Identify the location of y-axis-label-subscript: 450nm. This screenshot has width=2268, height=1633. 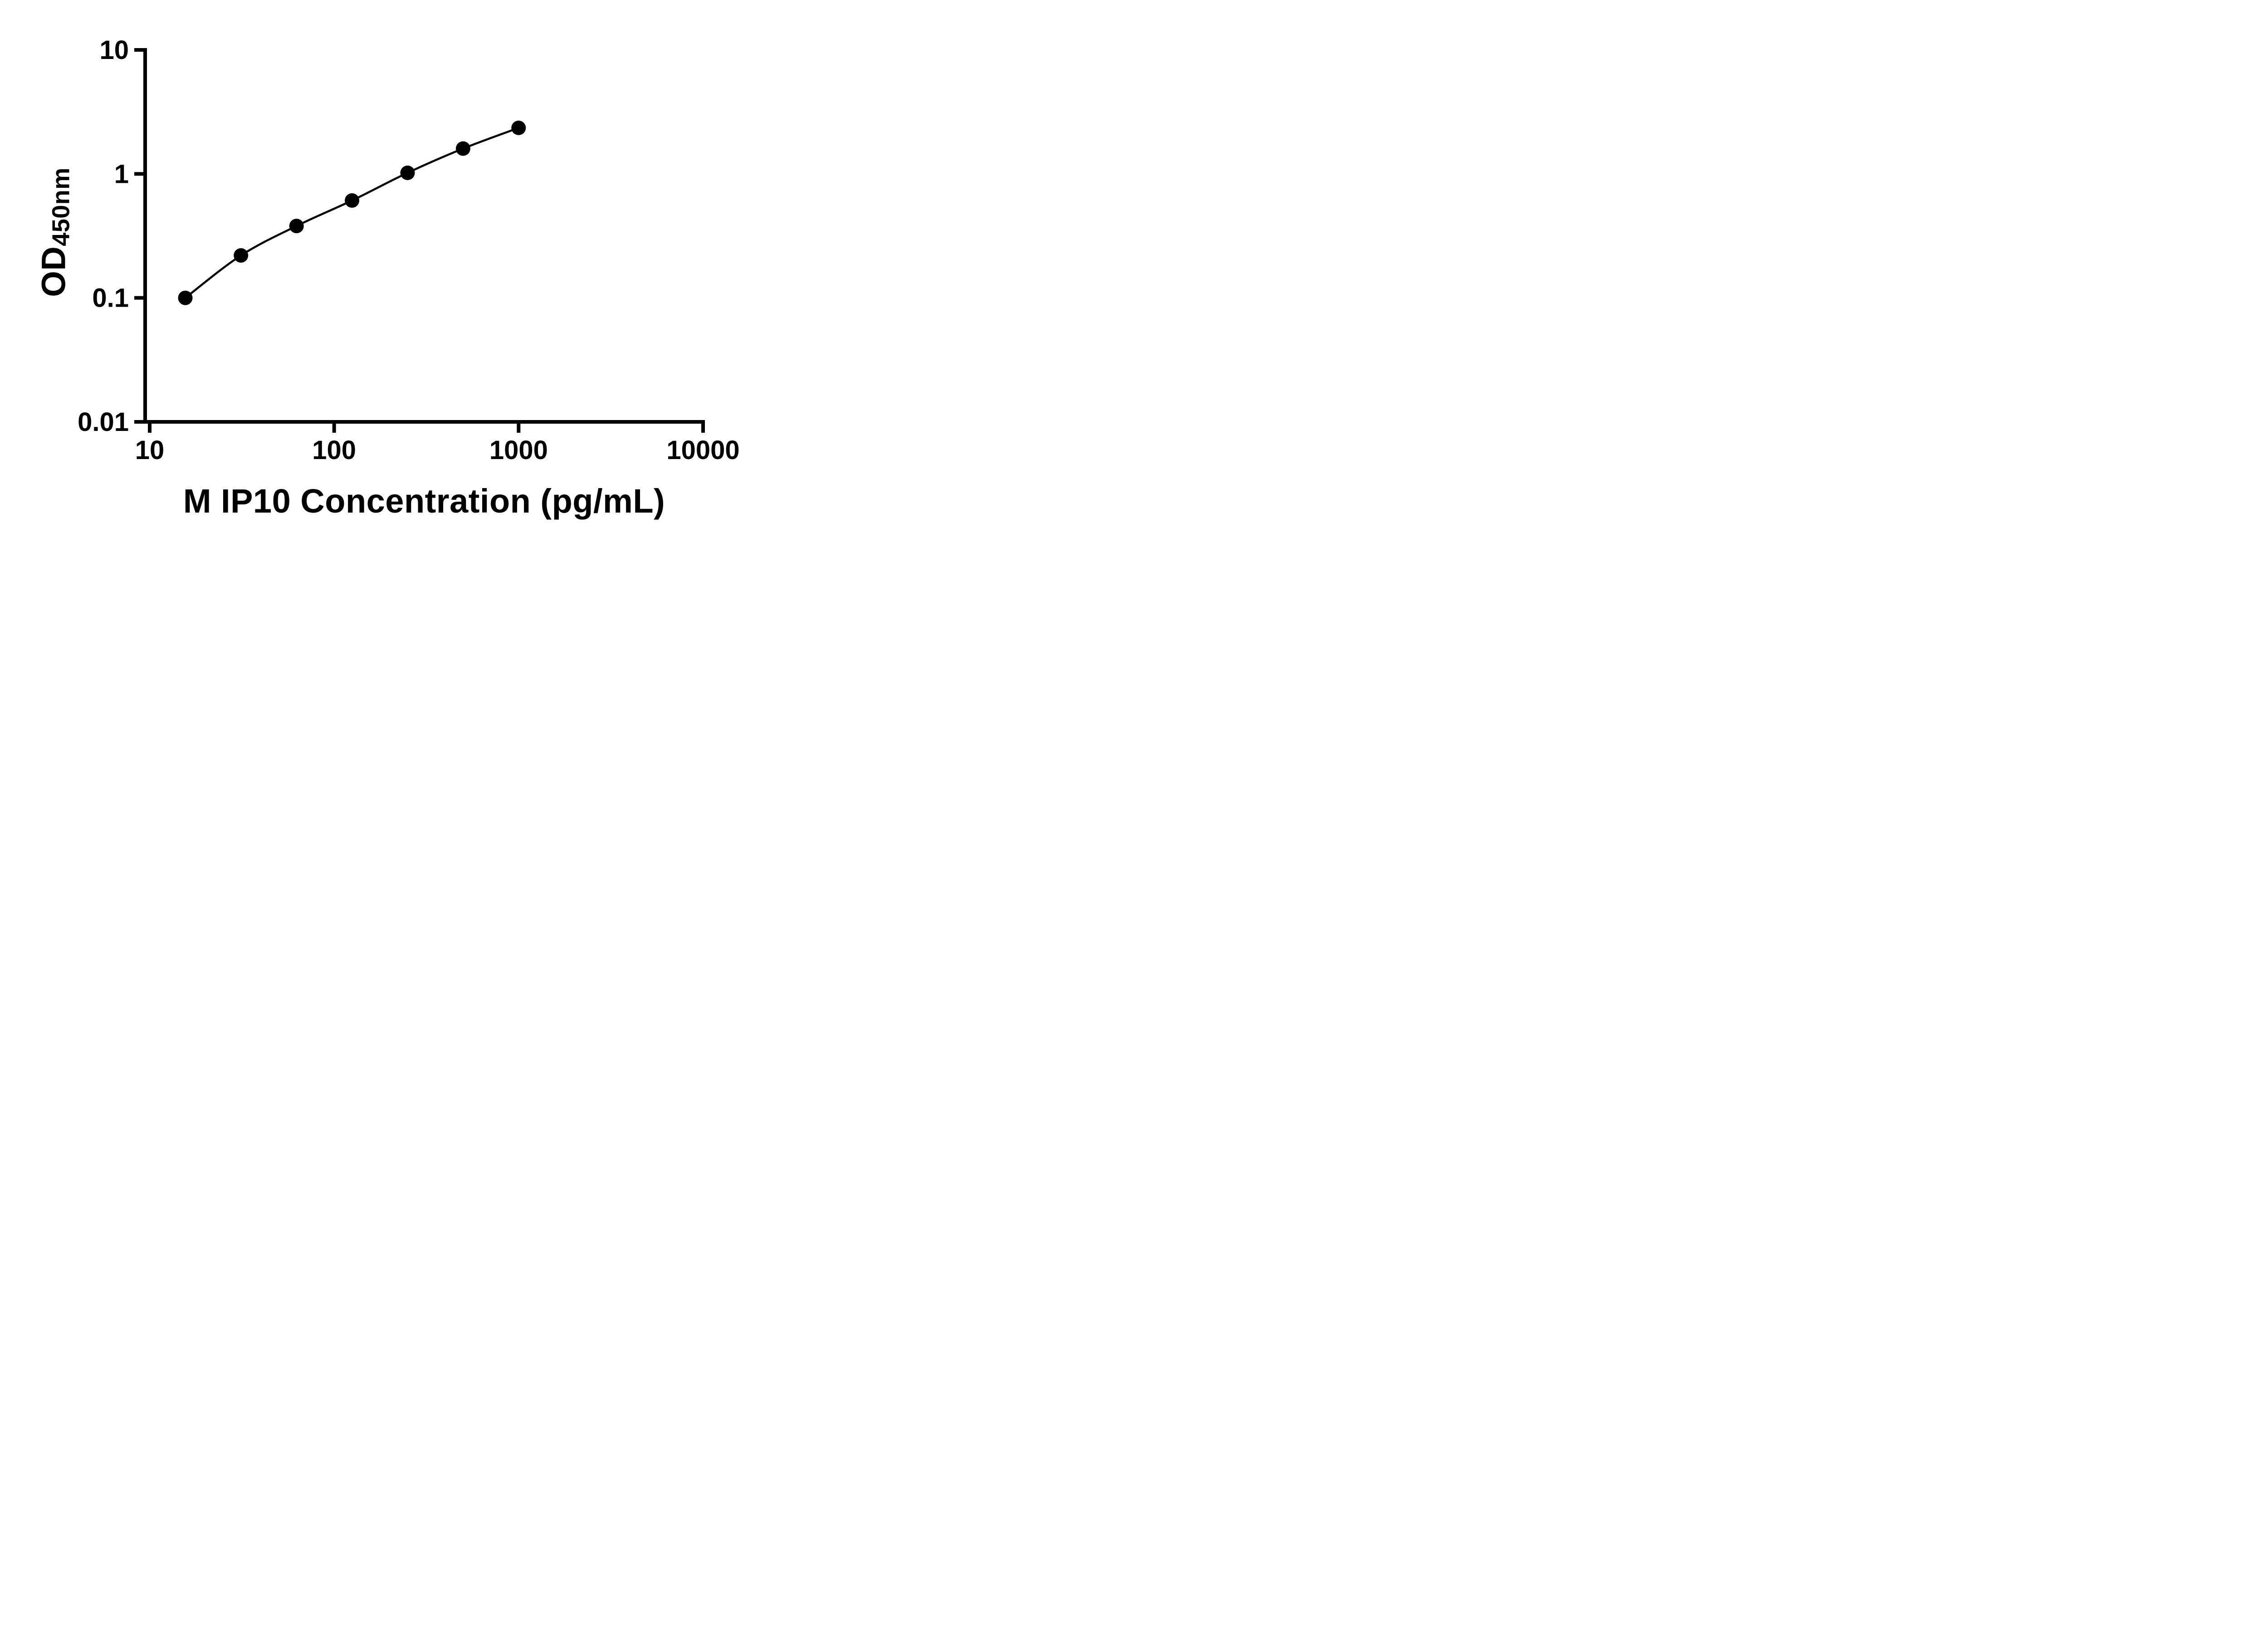
(61, 206).